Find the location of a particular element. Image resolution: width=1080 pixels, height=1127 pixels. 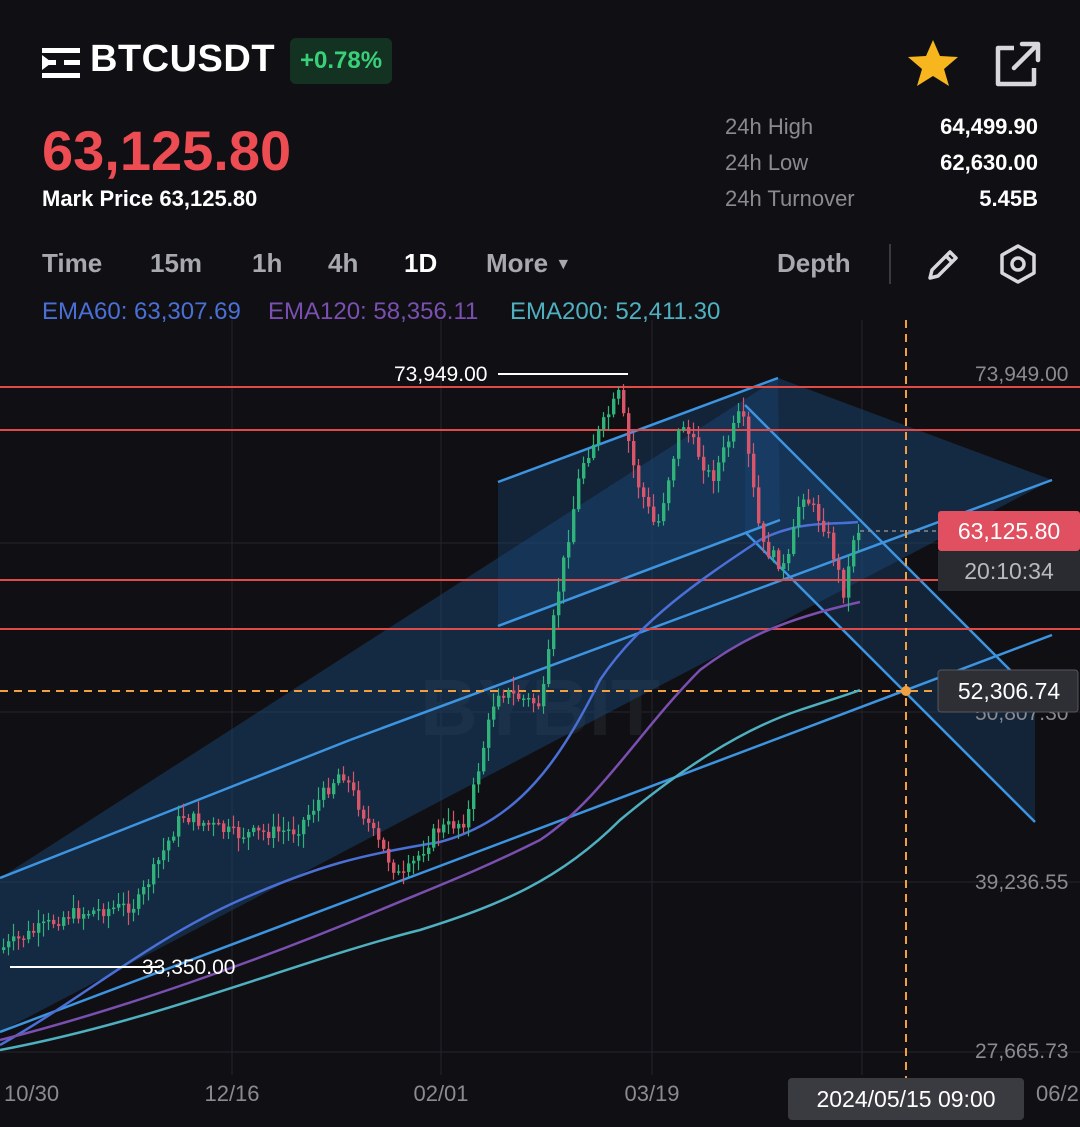

depth-button: Depth is located at coordinates (814, 263).